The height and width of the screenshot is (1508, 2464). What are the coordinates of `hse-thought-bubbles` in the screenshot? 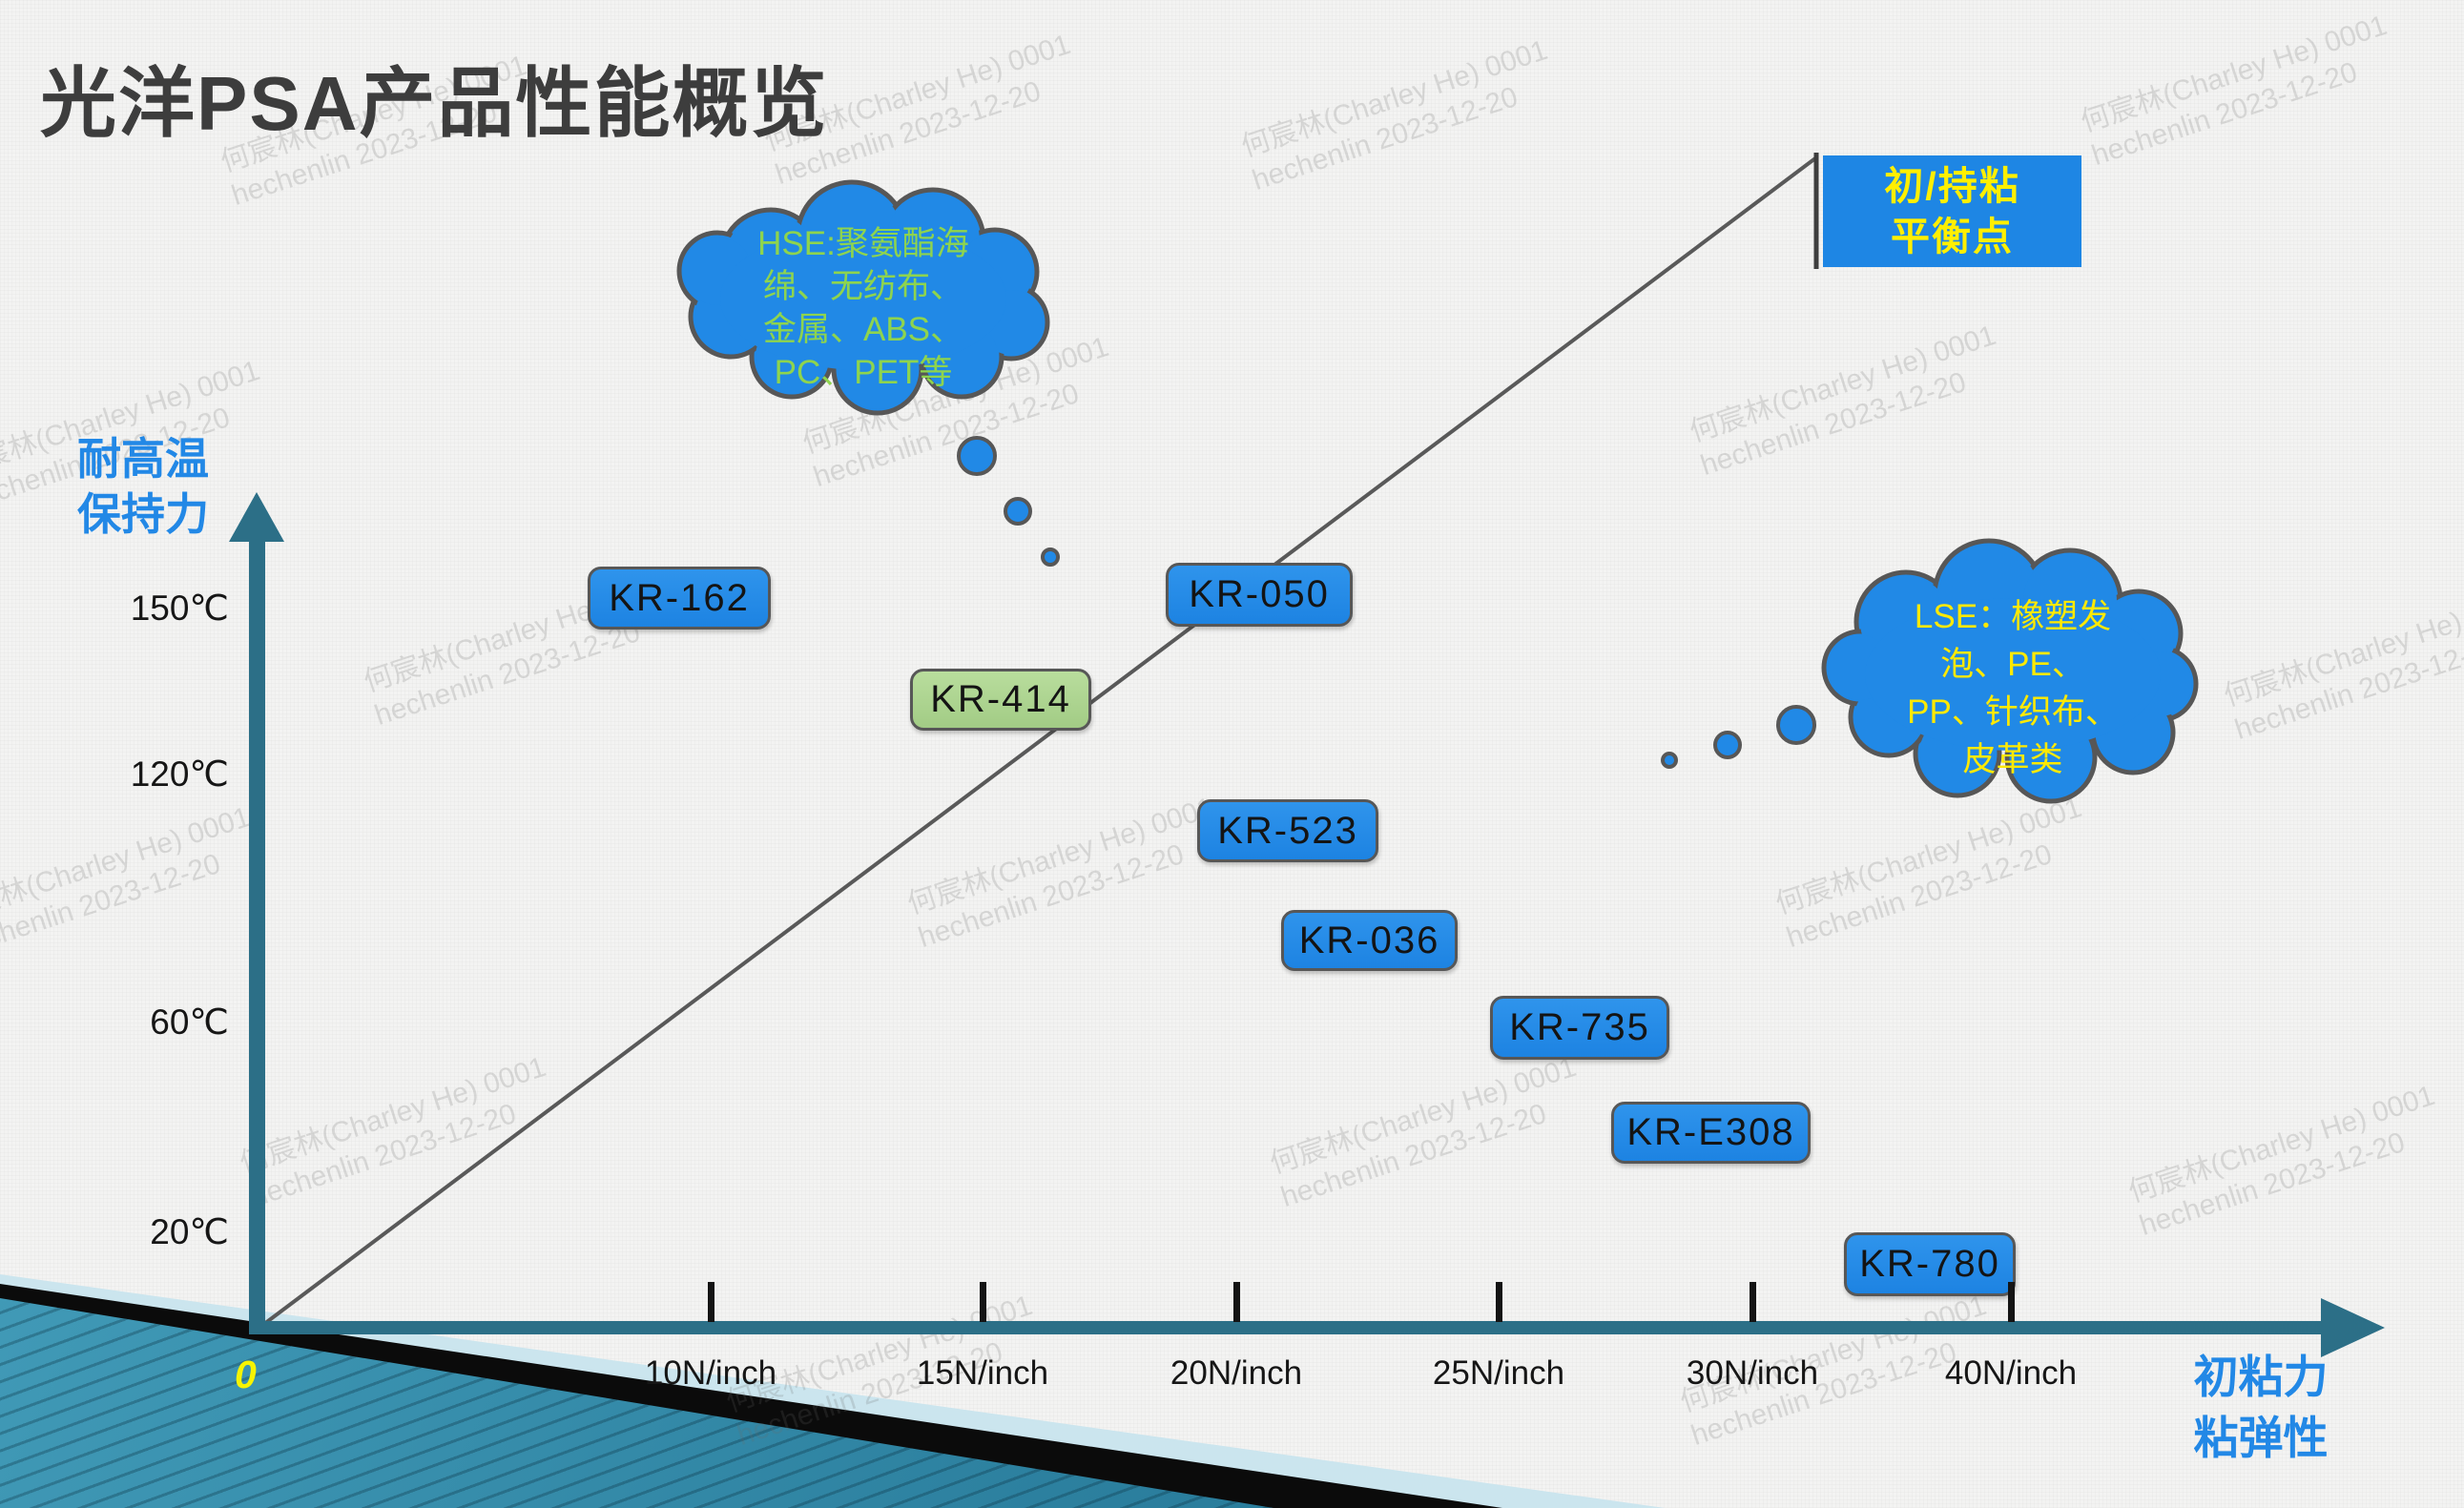 It's located at (1008, 501).